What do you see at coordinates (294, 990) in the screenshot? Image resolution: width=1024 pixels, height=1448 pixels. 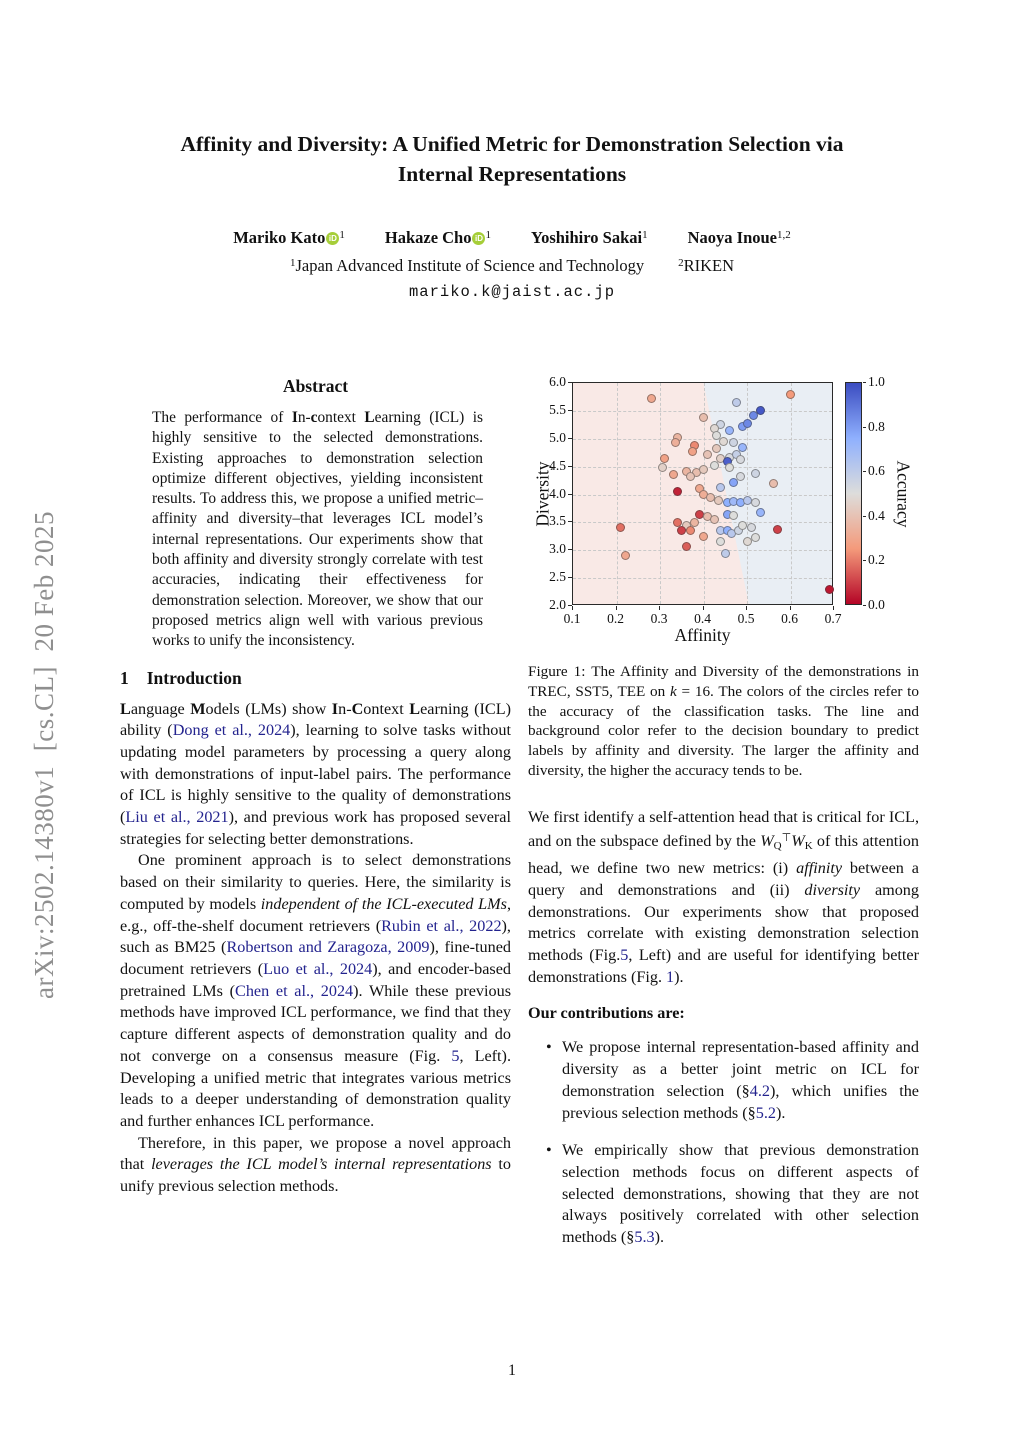 I see `citation-link: Chen et al., 2024` at bounding box center [294, 990].